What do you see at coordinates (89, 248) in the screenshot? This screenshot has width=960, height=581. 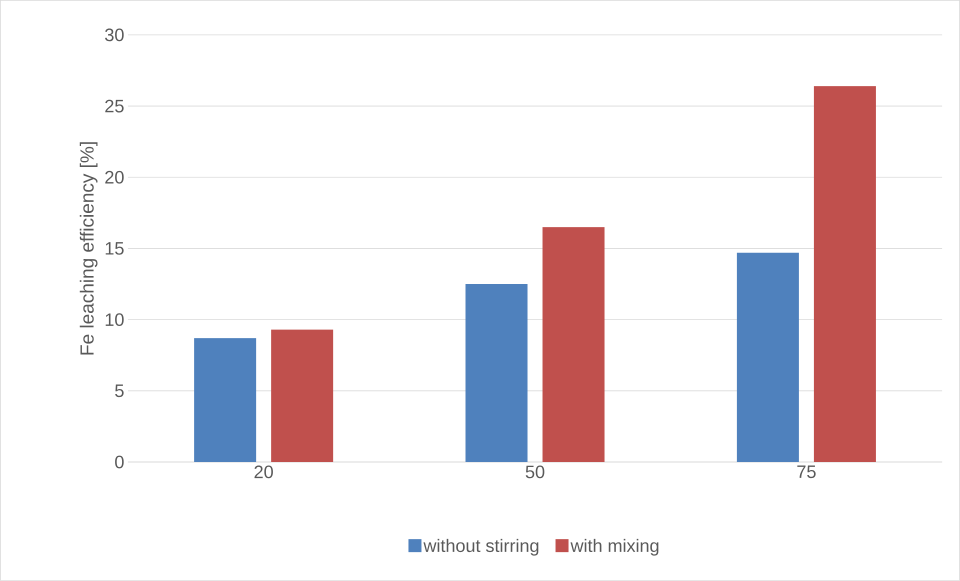 I see `y-axis-title: Fe leaching efficiency [%]` at bounding box center [89, 248].